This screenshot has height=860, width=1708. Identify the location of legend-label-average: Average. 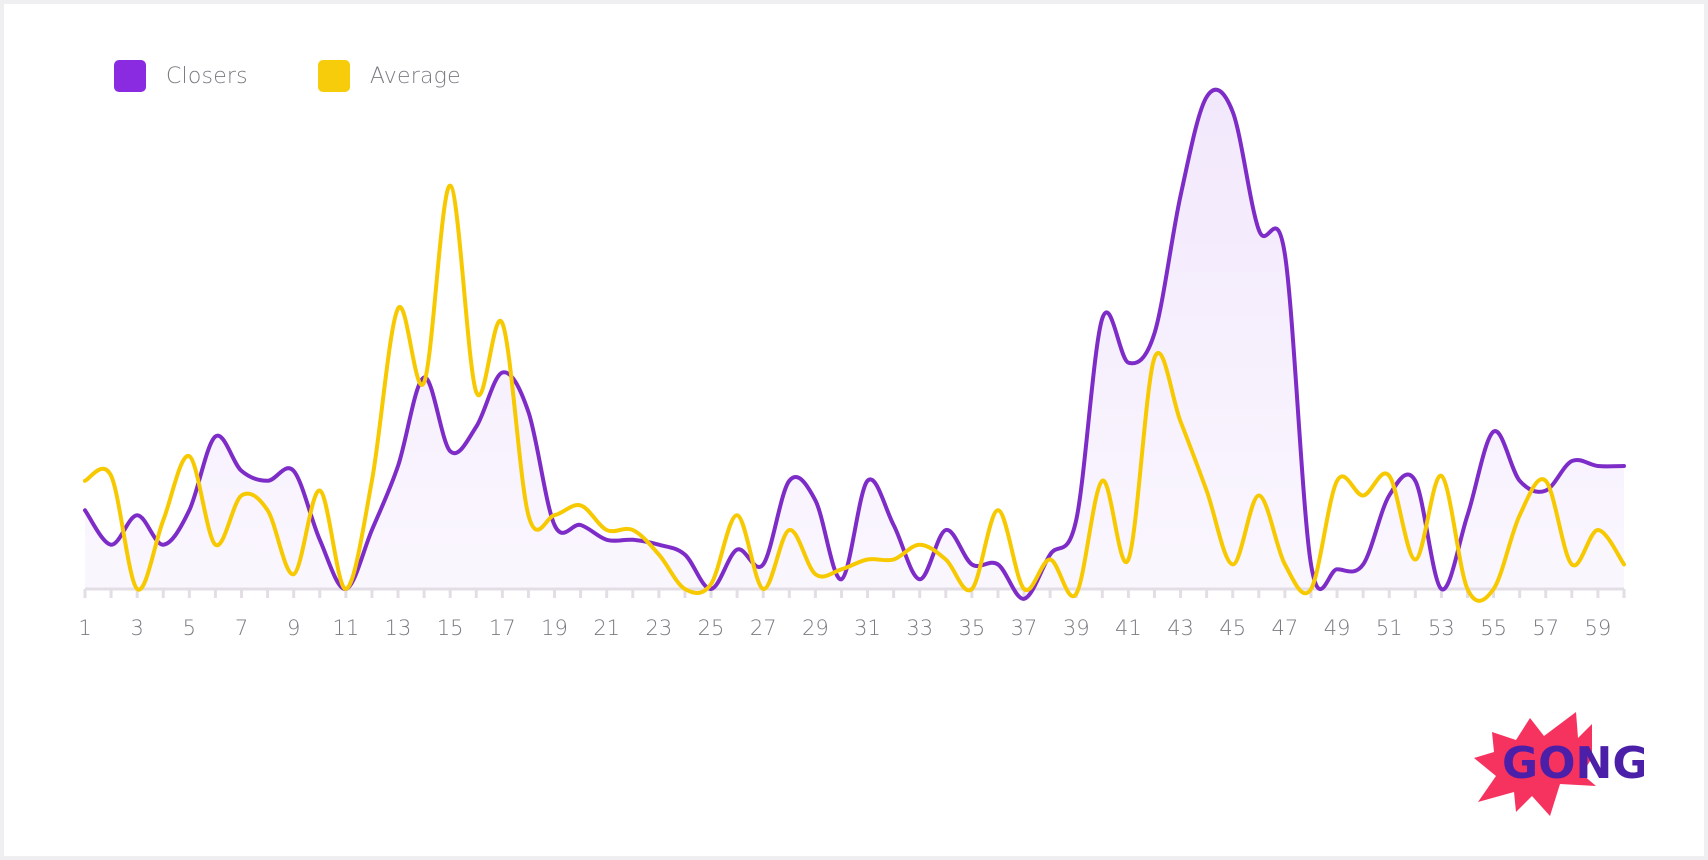
(415, 76).